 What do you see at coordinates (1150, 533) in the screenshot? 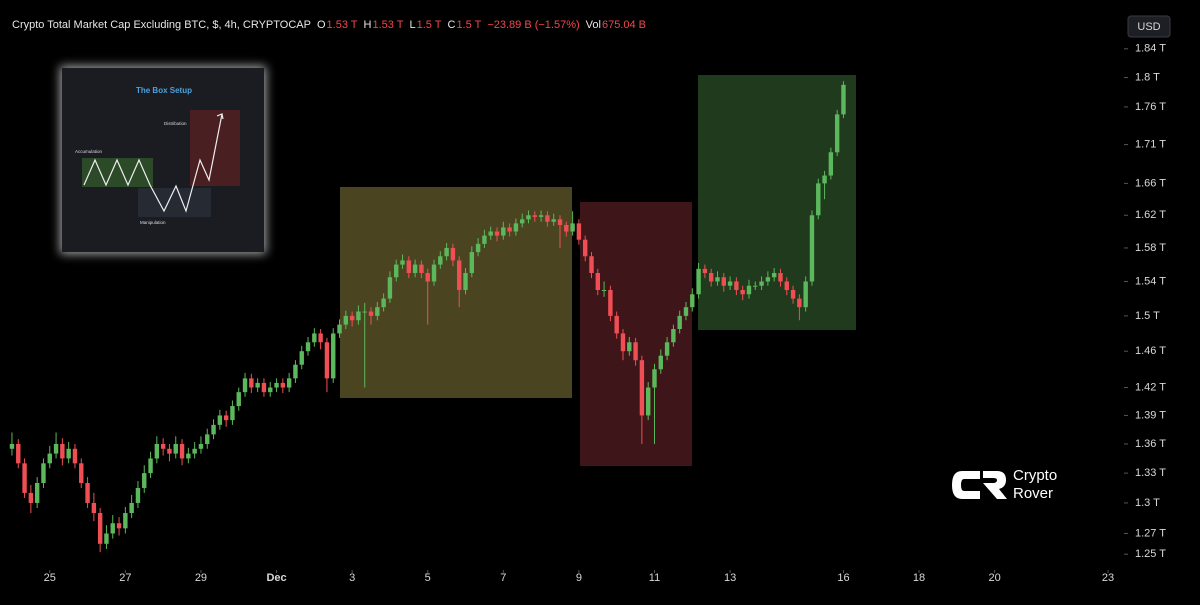
I see `y-tick-label: 1.27 T` at bounding box center [1150, 533].